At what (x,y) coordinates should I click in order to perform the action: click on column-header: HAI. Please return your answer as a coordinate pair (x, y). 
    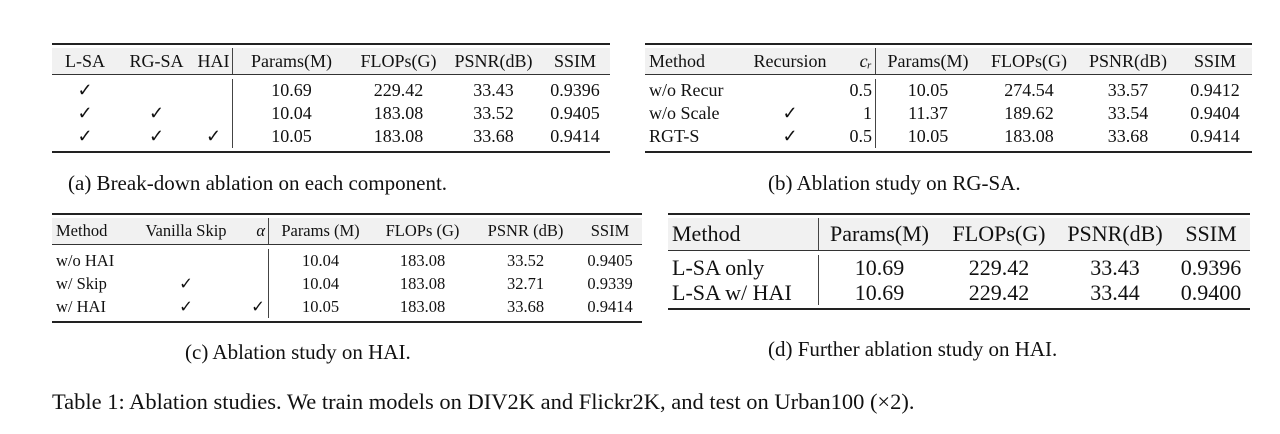
    Looking at the image, I should click on (213, 61).